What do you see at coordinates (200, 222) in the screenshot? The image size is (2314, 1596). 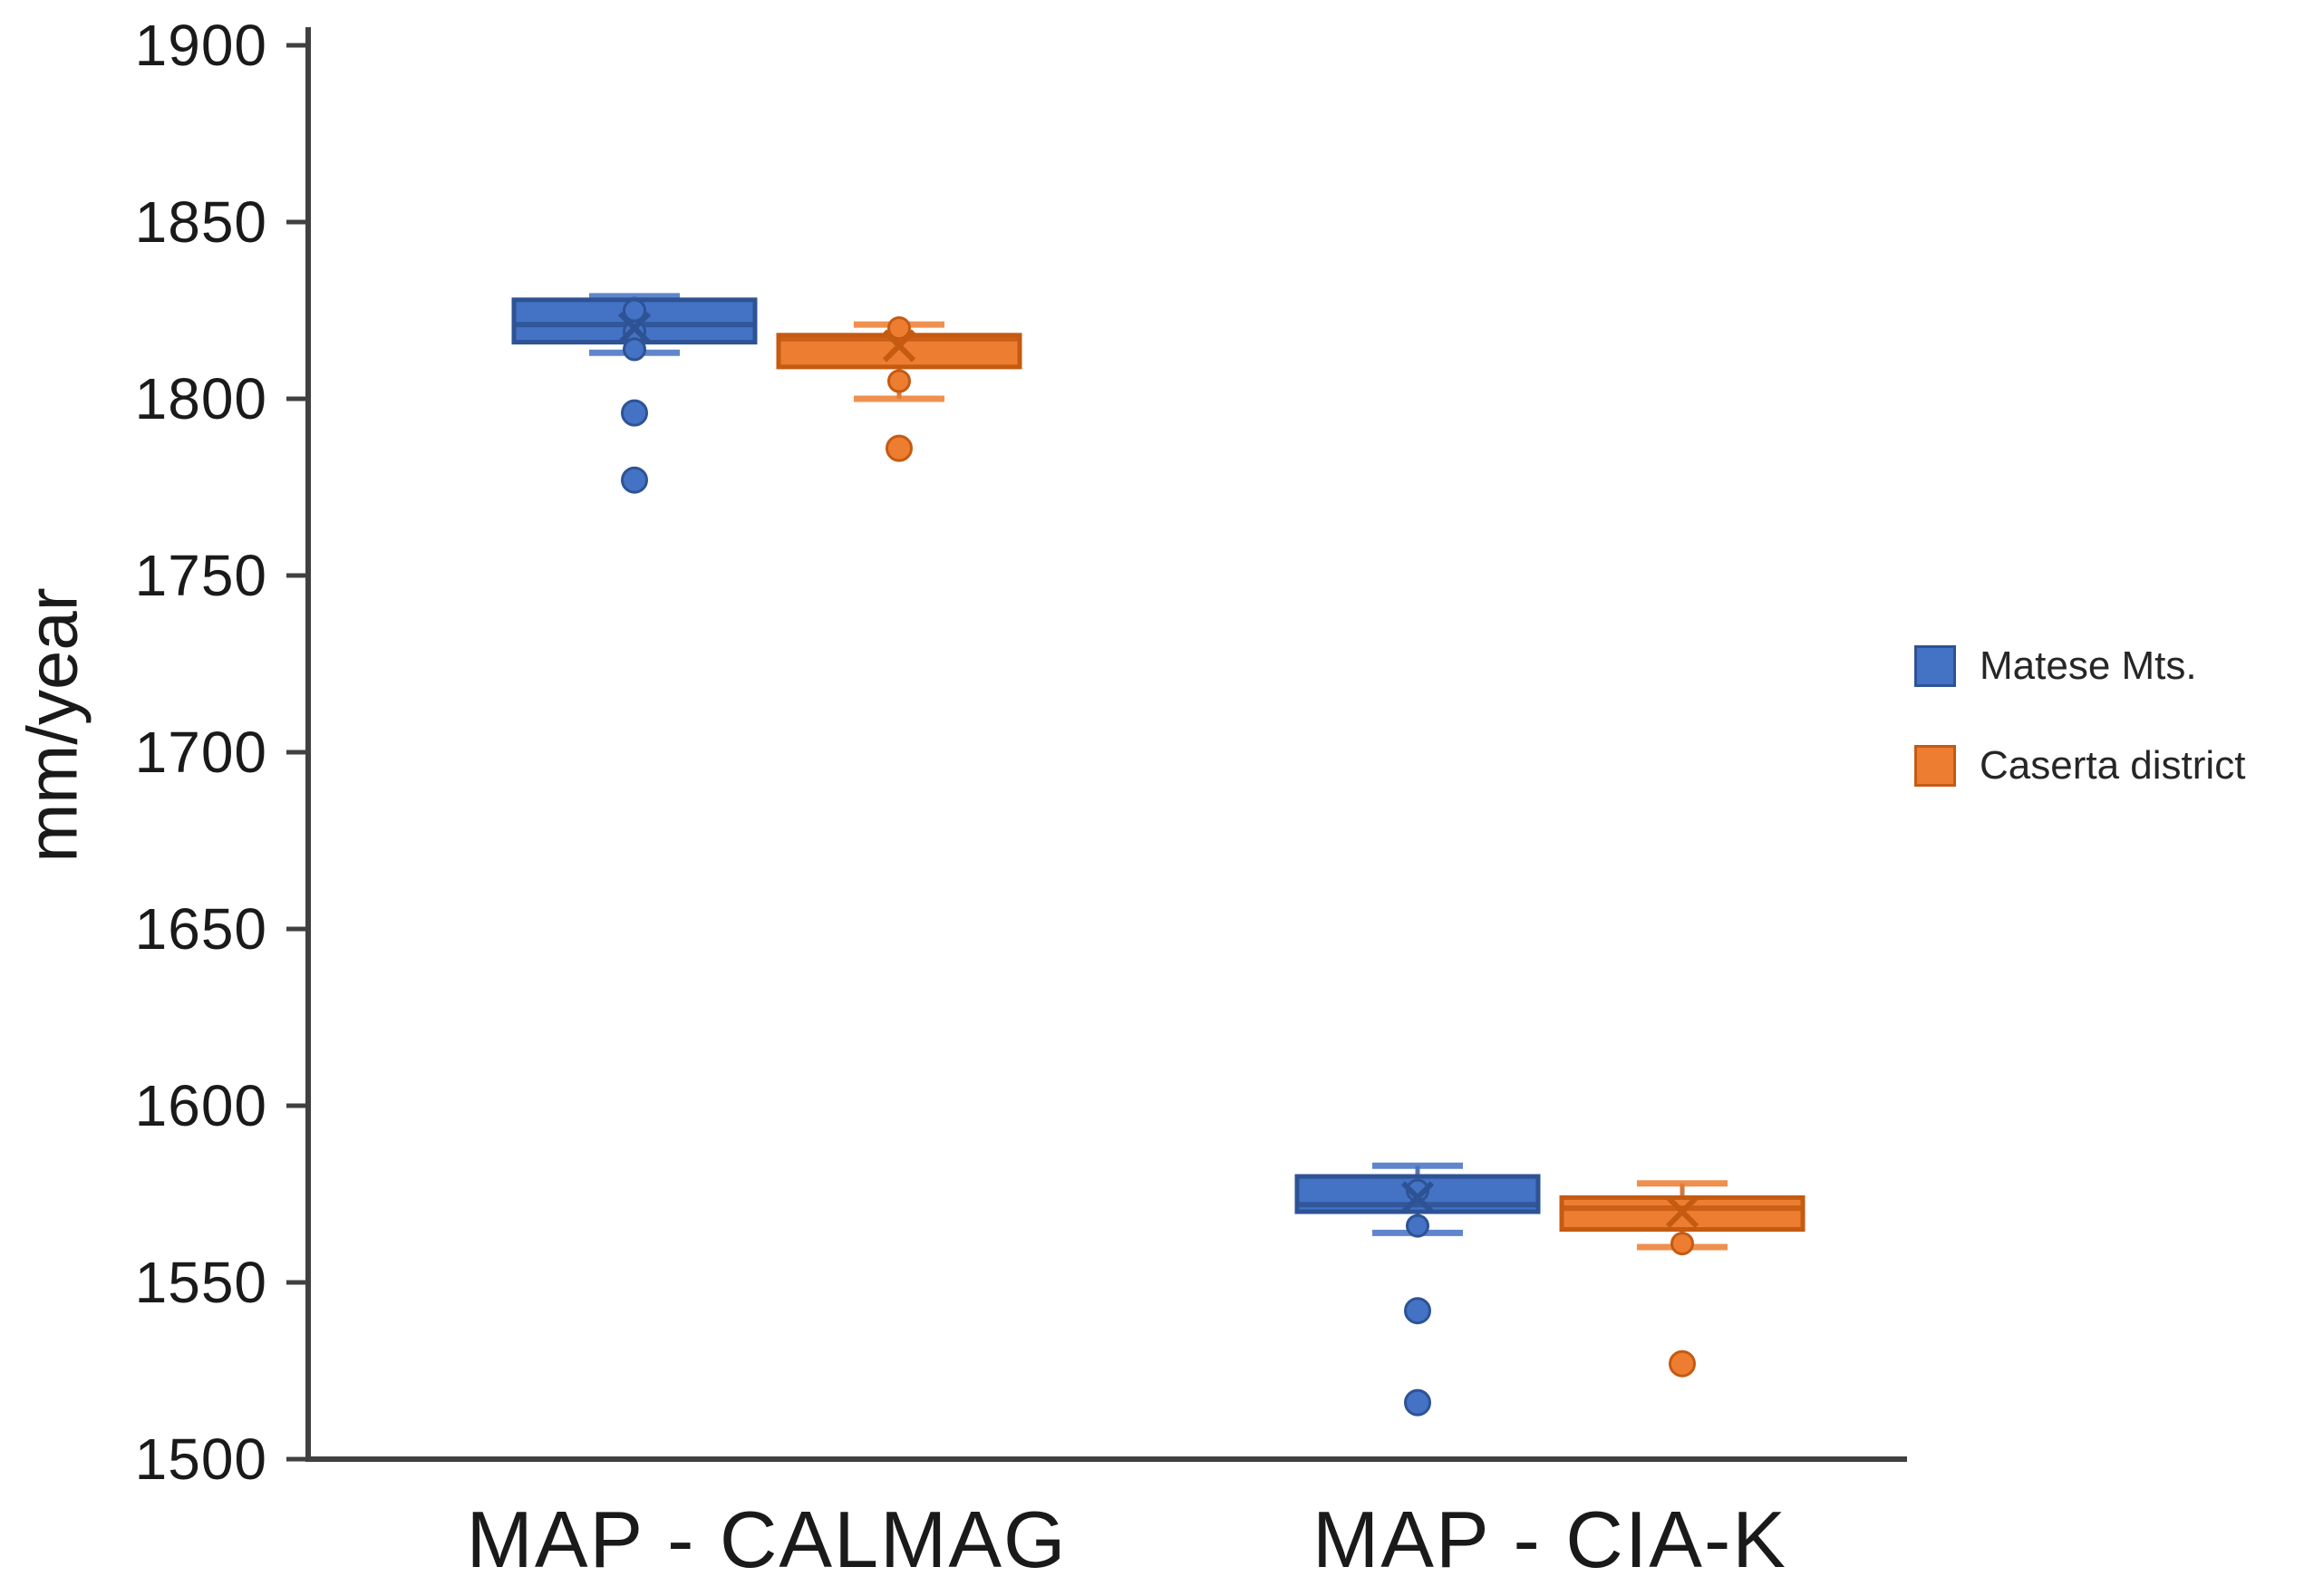 I see `y-tick-label: 1850` at bounding box center [200, 222].